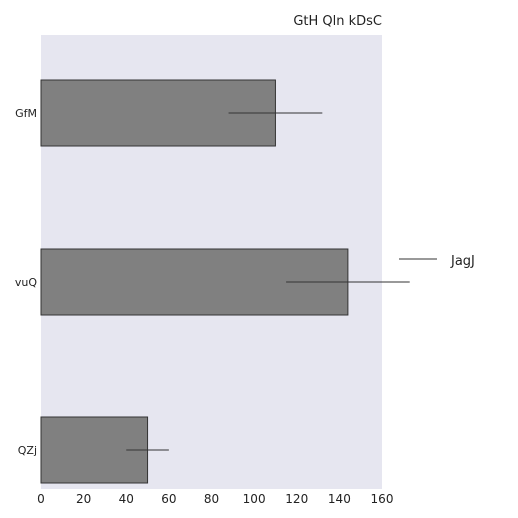 This screenshot has width=518, height=518. What do you see at coordinates (462, 261) in the screenshot?
I see `legend-label: JagJ` at bounding box center [462, 261].